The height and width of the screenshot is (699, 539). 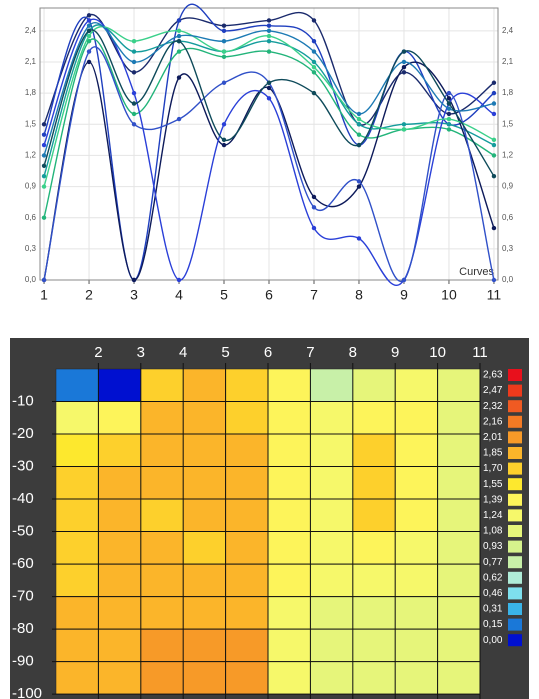 What do you see at coordinates (23, 563) in the screenshot?
I see `y-tick-label: -60` at bounding box center [23, 563].